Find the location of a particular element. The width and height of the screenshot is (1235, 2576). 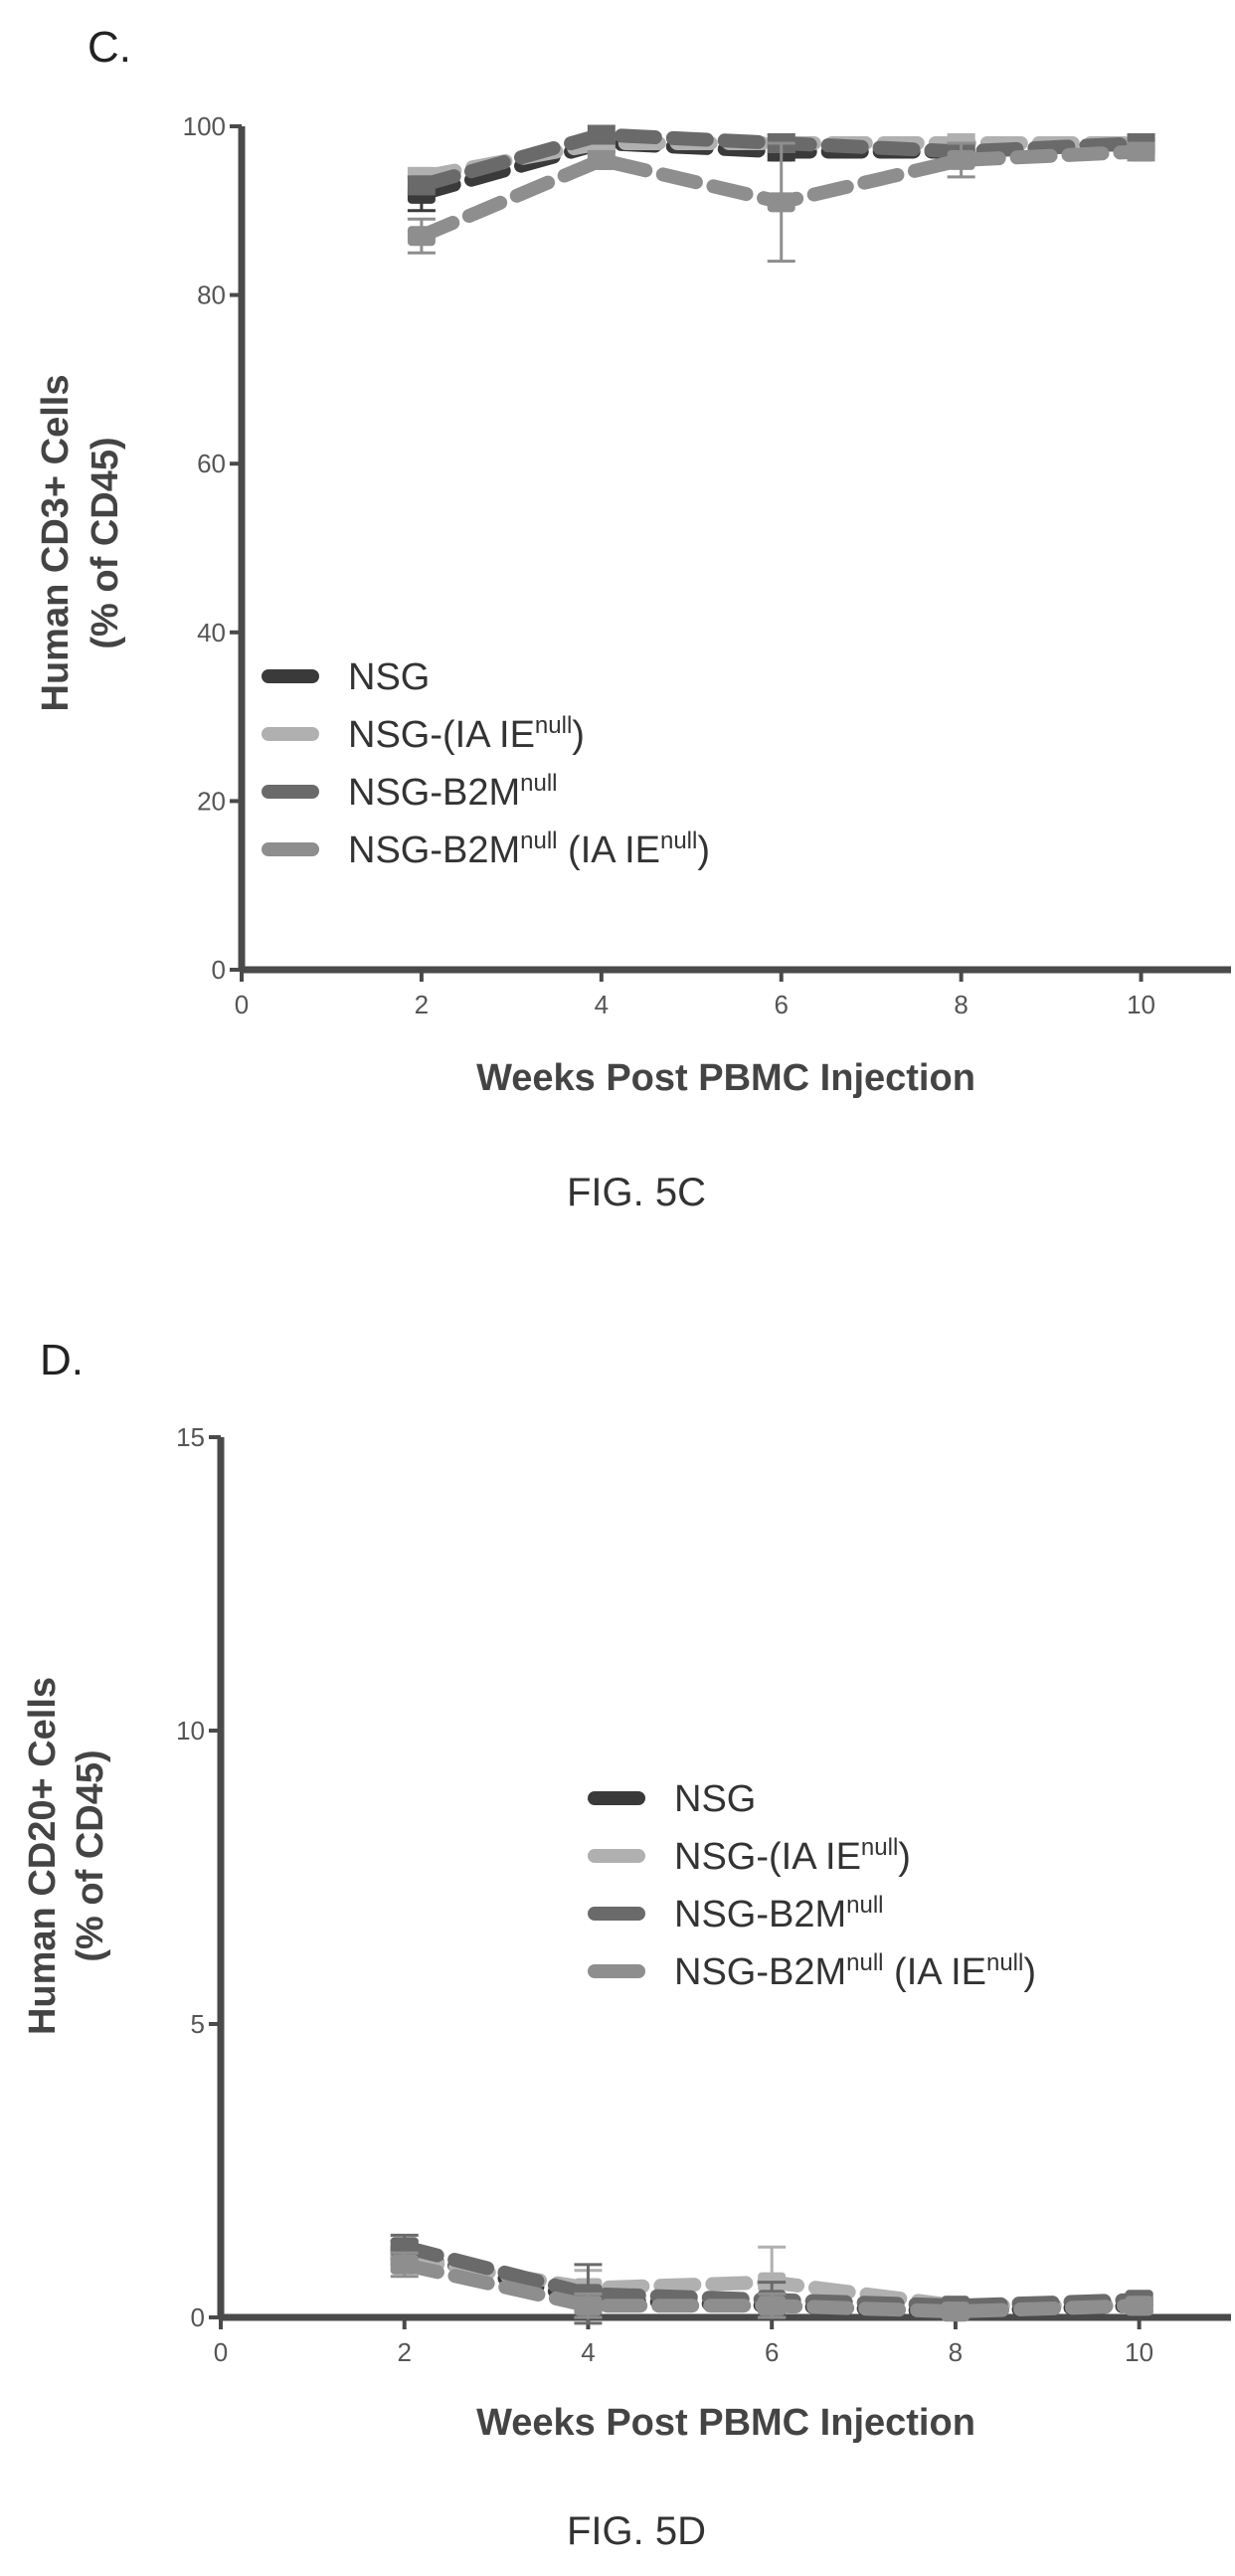

chart-c-ylabel-line1: Human CD3+ Cells is located at coordinates (56, 543).